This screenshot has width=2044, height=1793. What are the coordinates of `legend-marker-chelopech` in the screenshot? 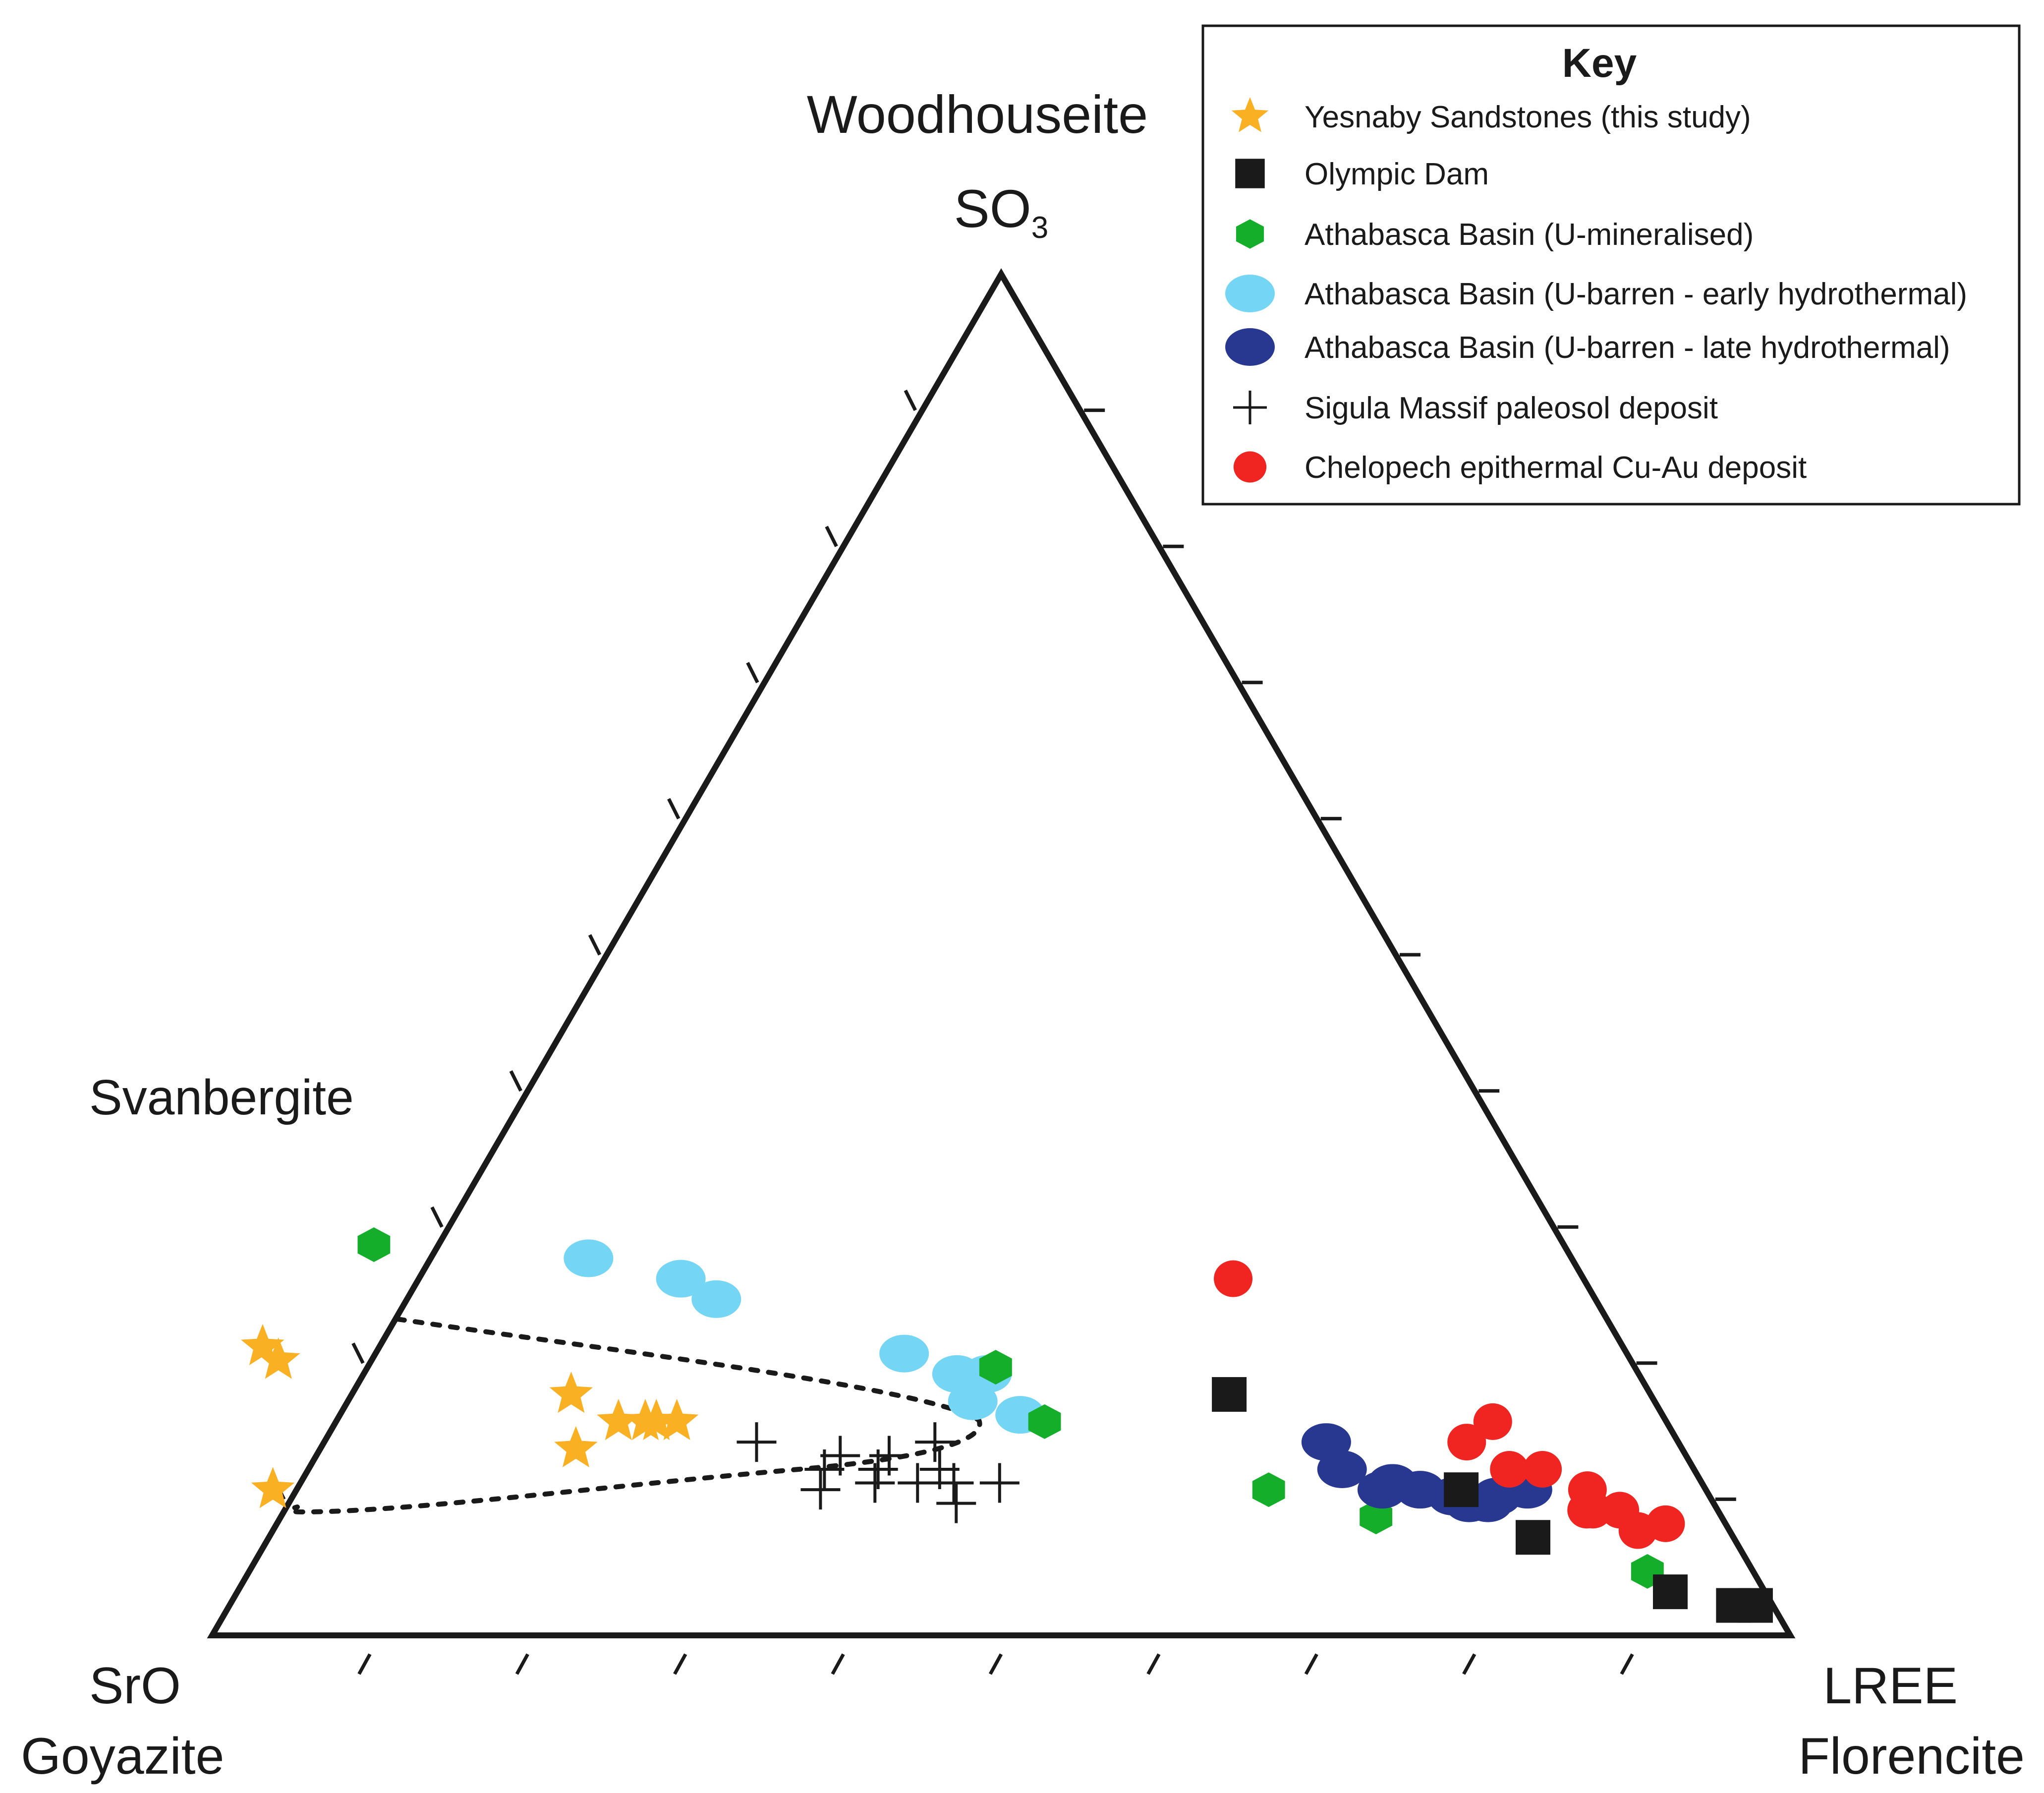 It's located at (1250, 467).